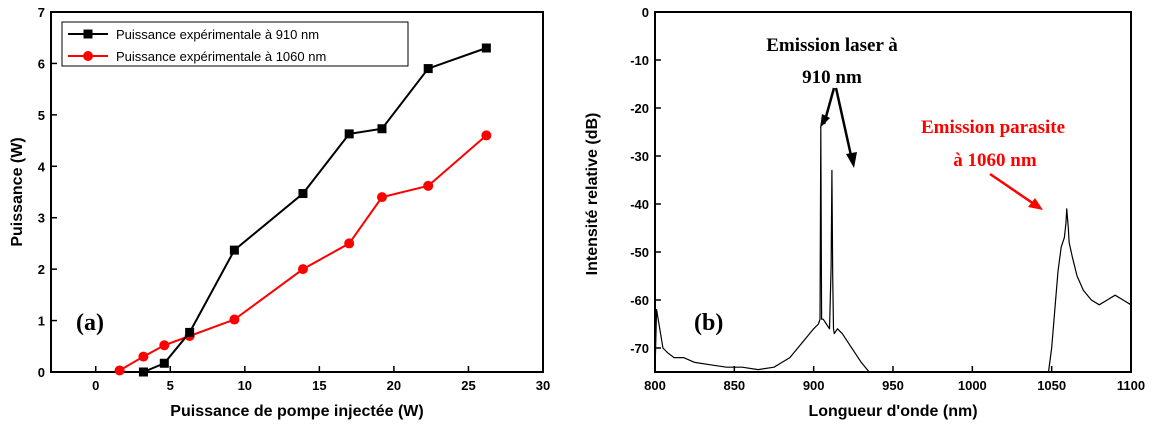  I want to click on annotation-laser-line1: Emission laser à, so click(832, 45).